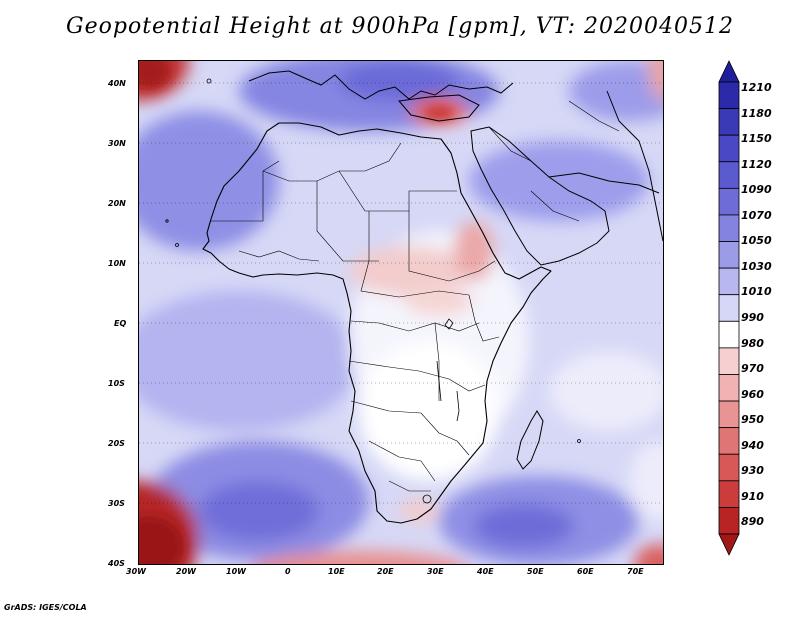 The width and height of the screenshot is (800, 618). I want to click on lat-label: 40N, so click(117, 83).